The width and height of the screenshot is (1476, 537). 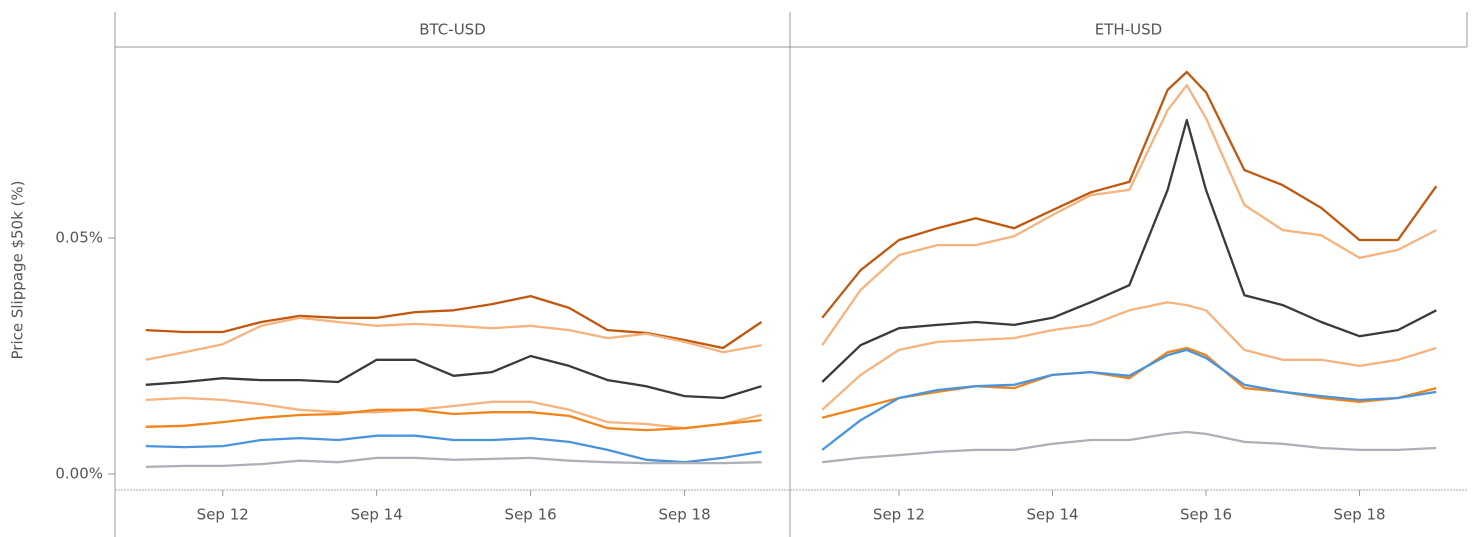 What do you see at coordinates (79, 473) in the screenshot?
I see `y-tick-label: 0.00%` at bounding box center [79, 473].